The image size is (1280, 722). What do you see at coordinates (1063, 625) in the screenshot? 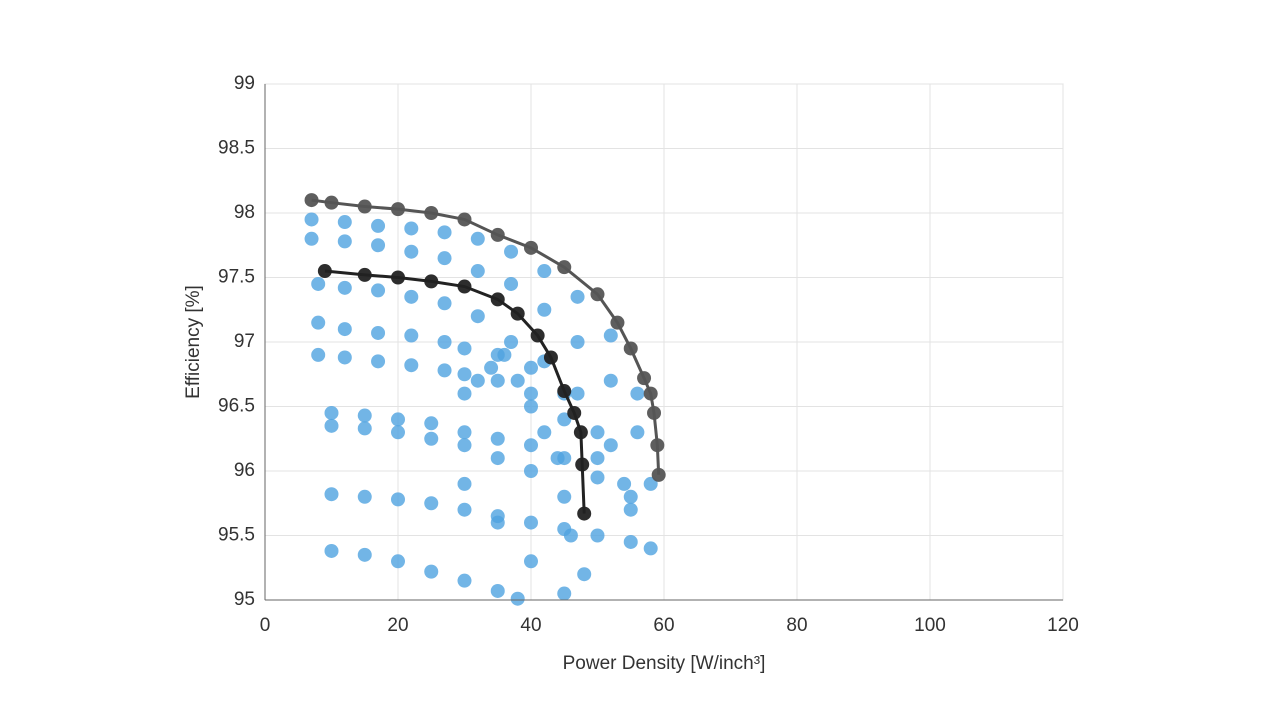
I see `x-tick-label: 120` at bounding box center [1063, 625].